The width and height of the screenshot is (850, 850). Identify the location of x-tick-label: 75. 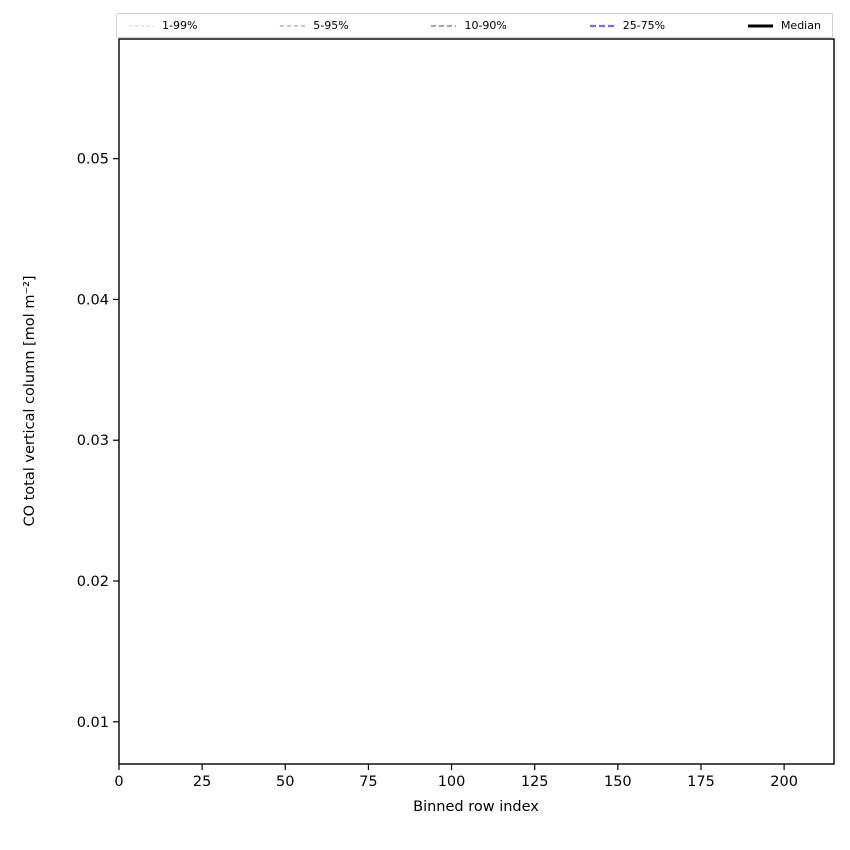
(368, 782).